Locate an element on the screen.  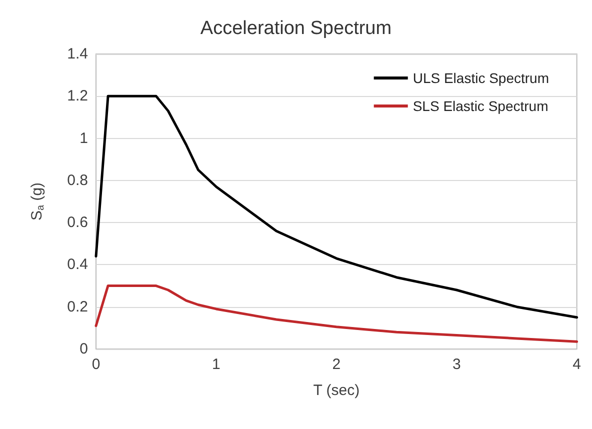
line-series is located at coordinates (336, 313).